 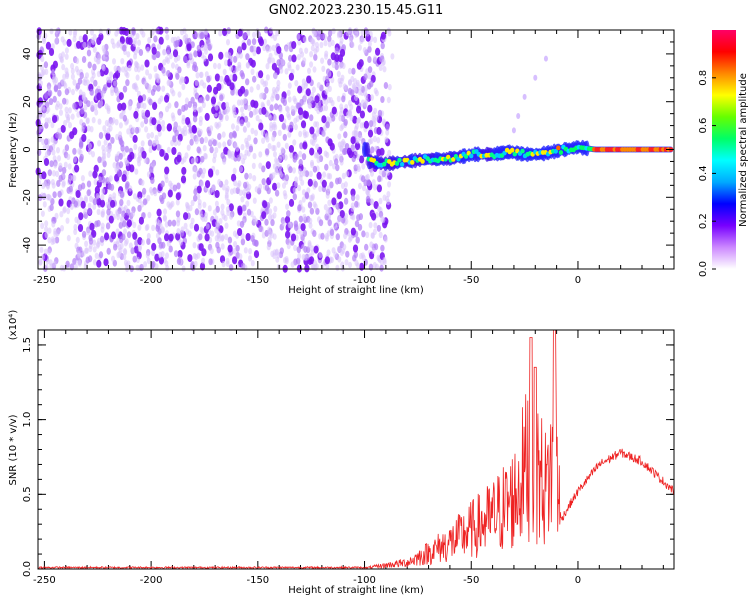 I want to click on figure-title: GN02.2023.230.15.45.G11, so click(x=356, y=10).